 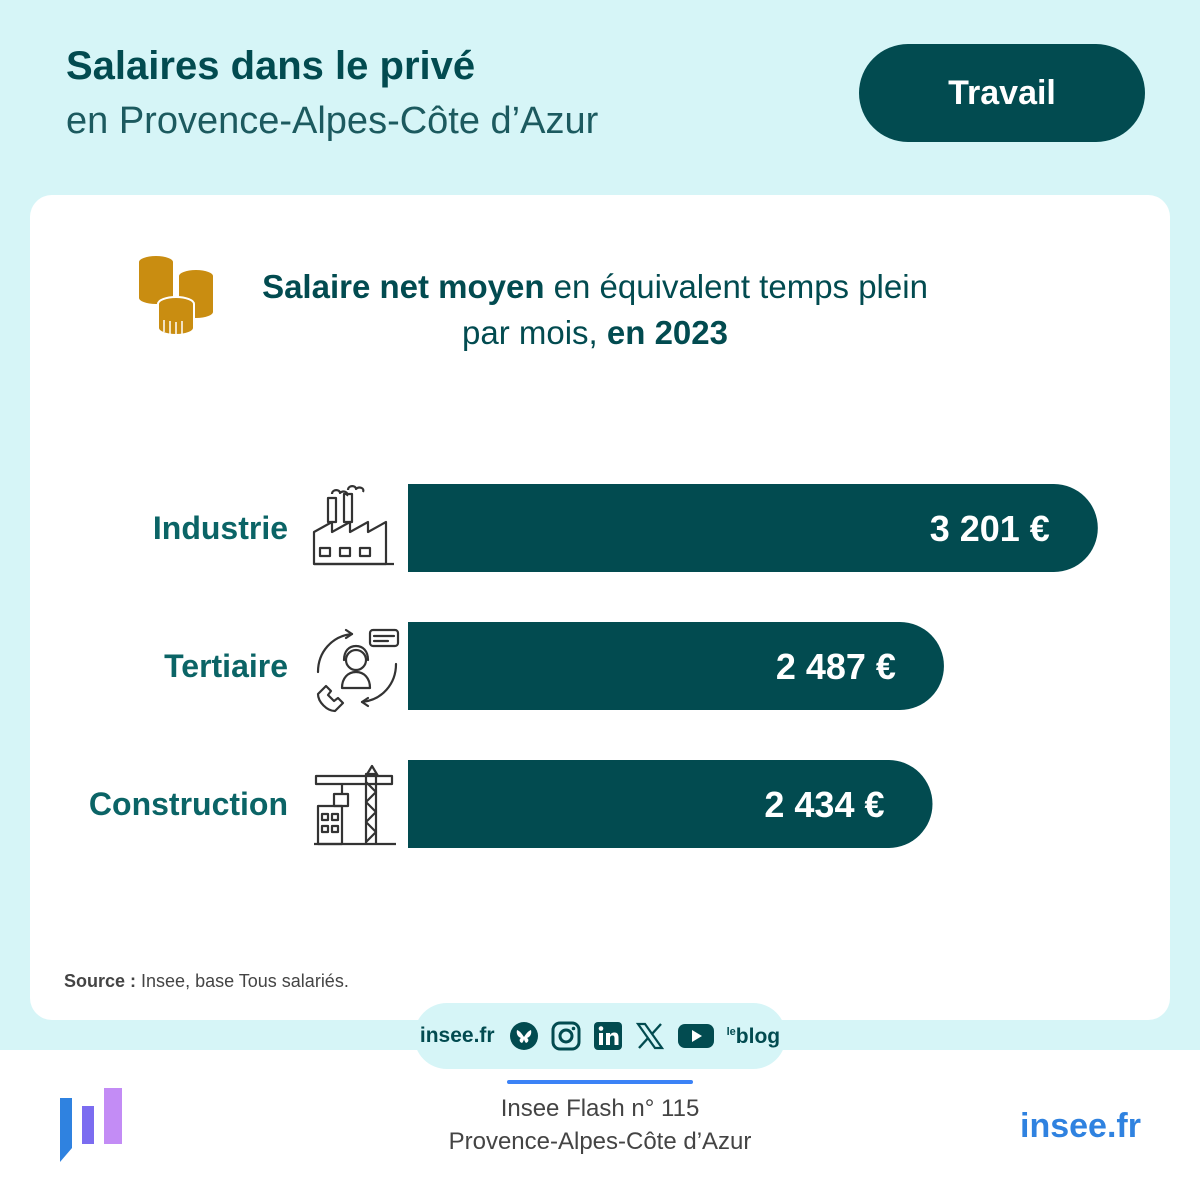 What do you see at coordinates (676, 666) in the screenshot?
I see `bar-tertiaire` at bounding box center [676, 666].